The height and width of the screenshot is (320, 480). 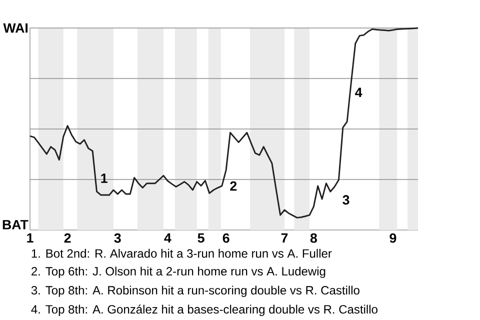 What do you see at coordinates (346, 200) in the screenshot?
I see `annotation: 3` at bounding box center [346, 200].